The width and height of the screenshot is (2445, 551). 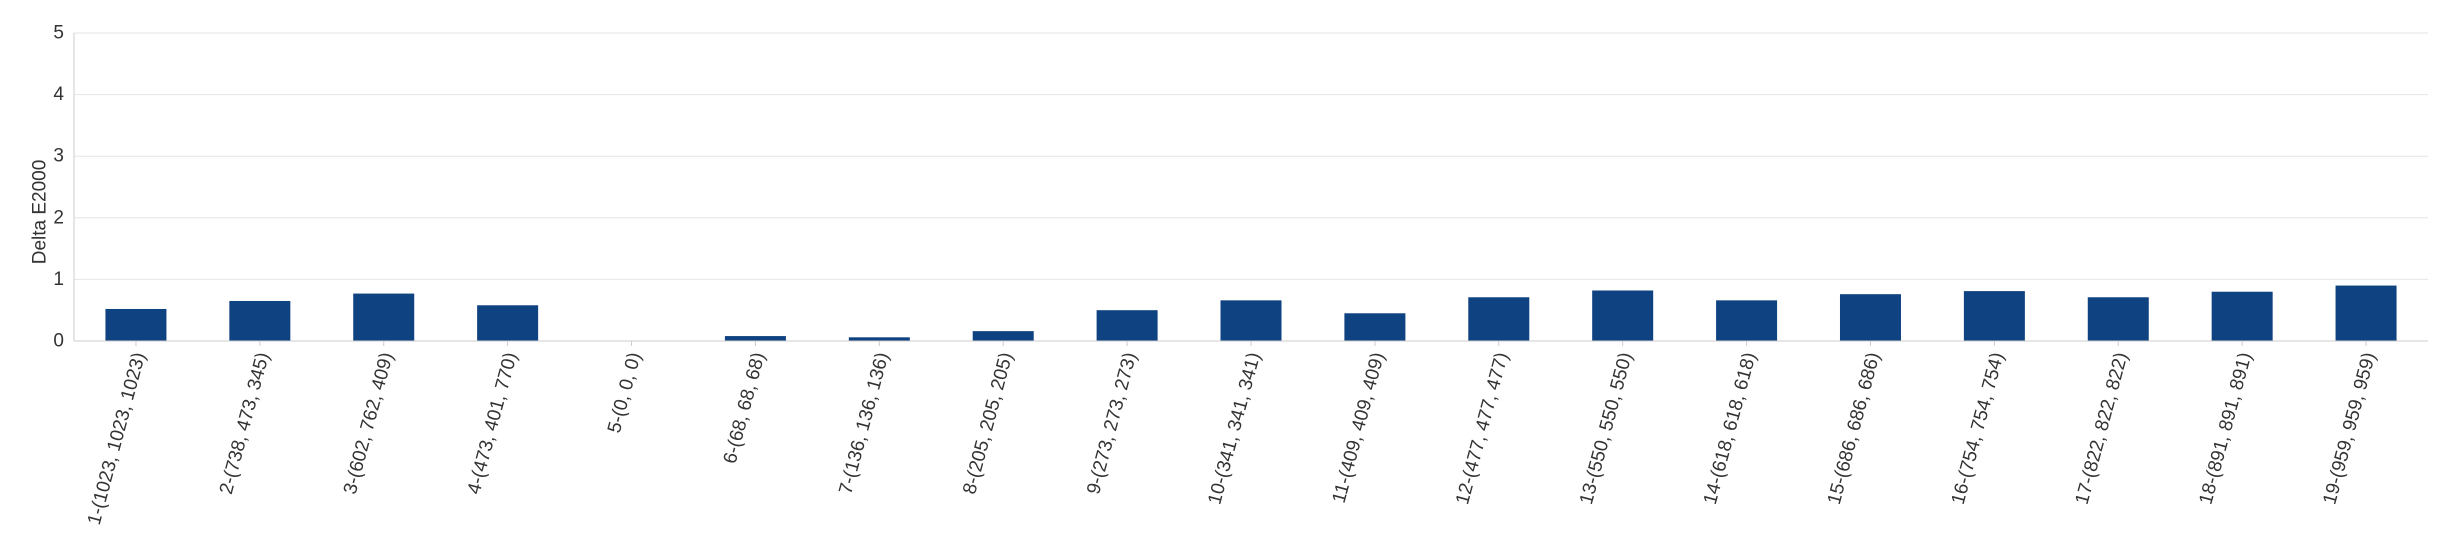 What do you see at coordinates (1730, 428) in the screenshot?
I see `x-tick-label: 14-(618, 618, 618)` at bounding box center [1730, 428].